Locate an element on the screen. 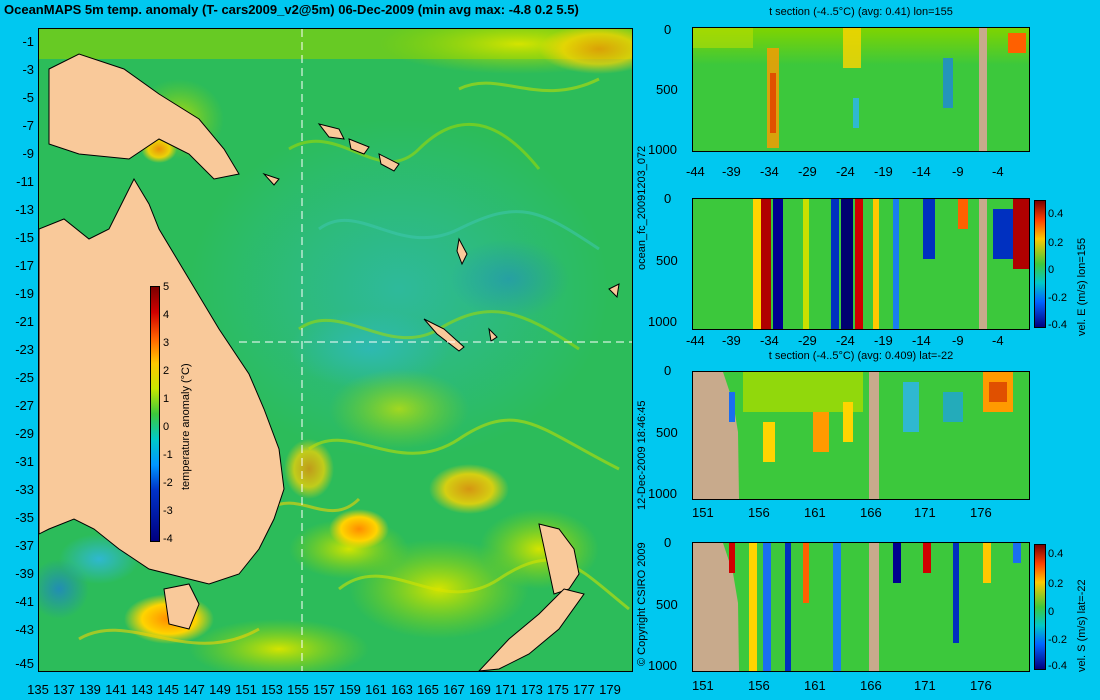  colorbar-tick: 1 is located at coordinates (166, 399).